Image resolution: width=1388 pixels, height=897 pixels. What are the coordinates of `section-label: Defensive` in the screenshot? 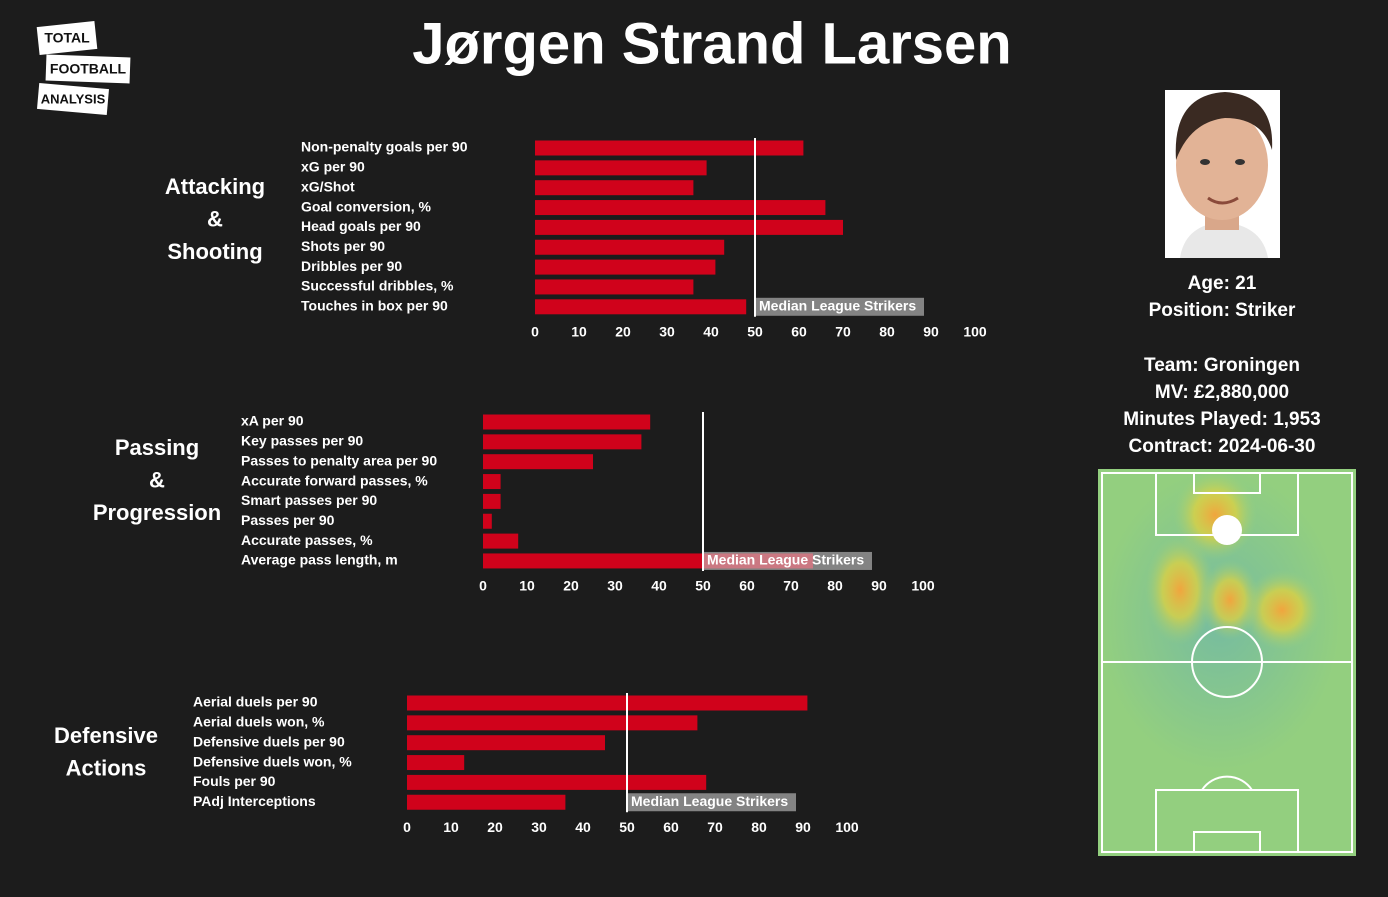 It's located at (106, 735).